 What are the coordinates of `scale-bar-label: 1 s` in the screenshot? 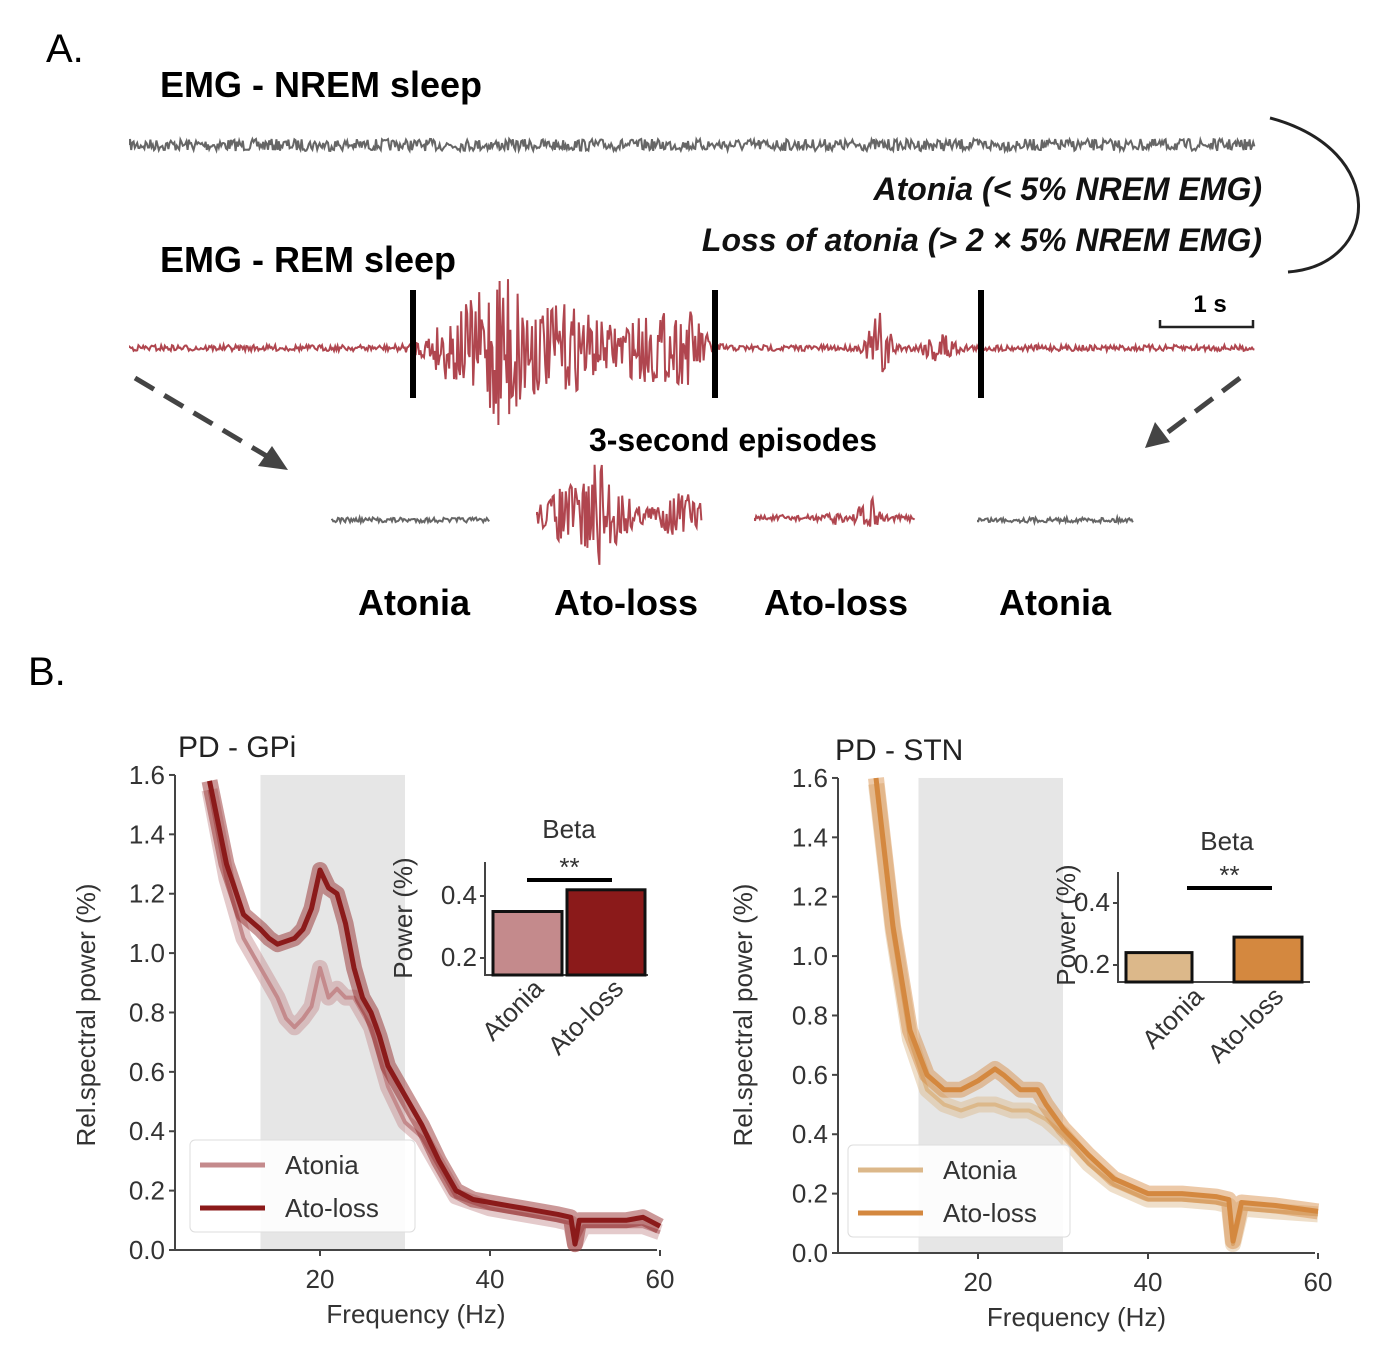 It's located at (1209, 304).